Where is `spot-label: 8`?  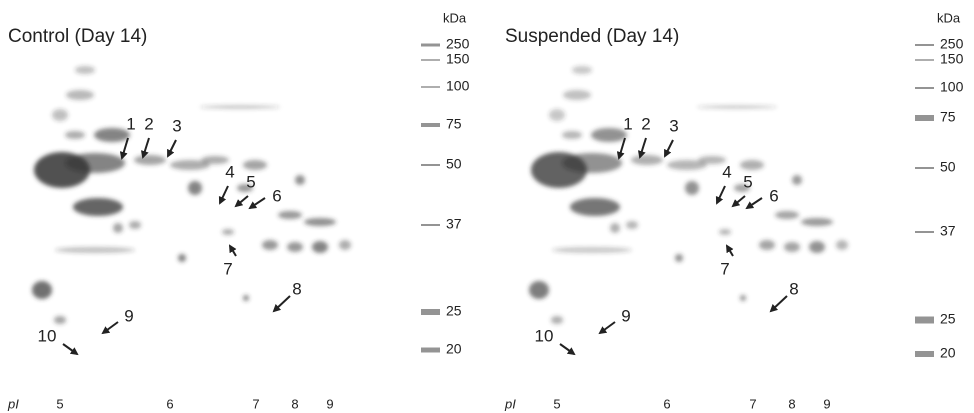
spot-label: 8 is located at coordinates (296, 288).